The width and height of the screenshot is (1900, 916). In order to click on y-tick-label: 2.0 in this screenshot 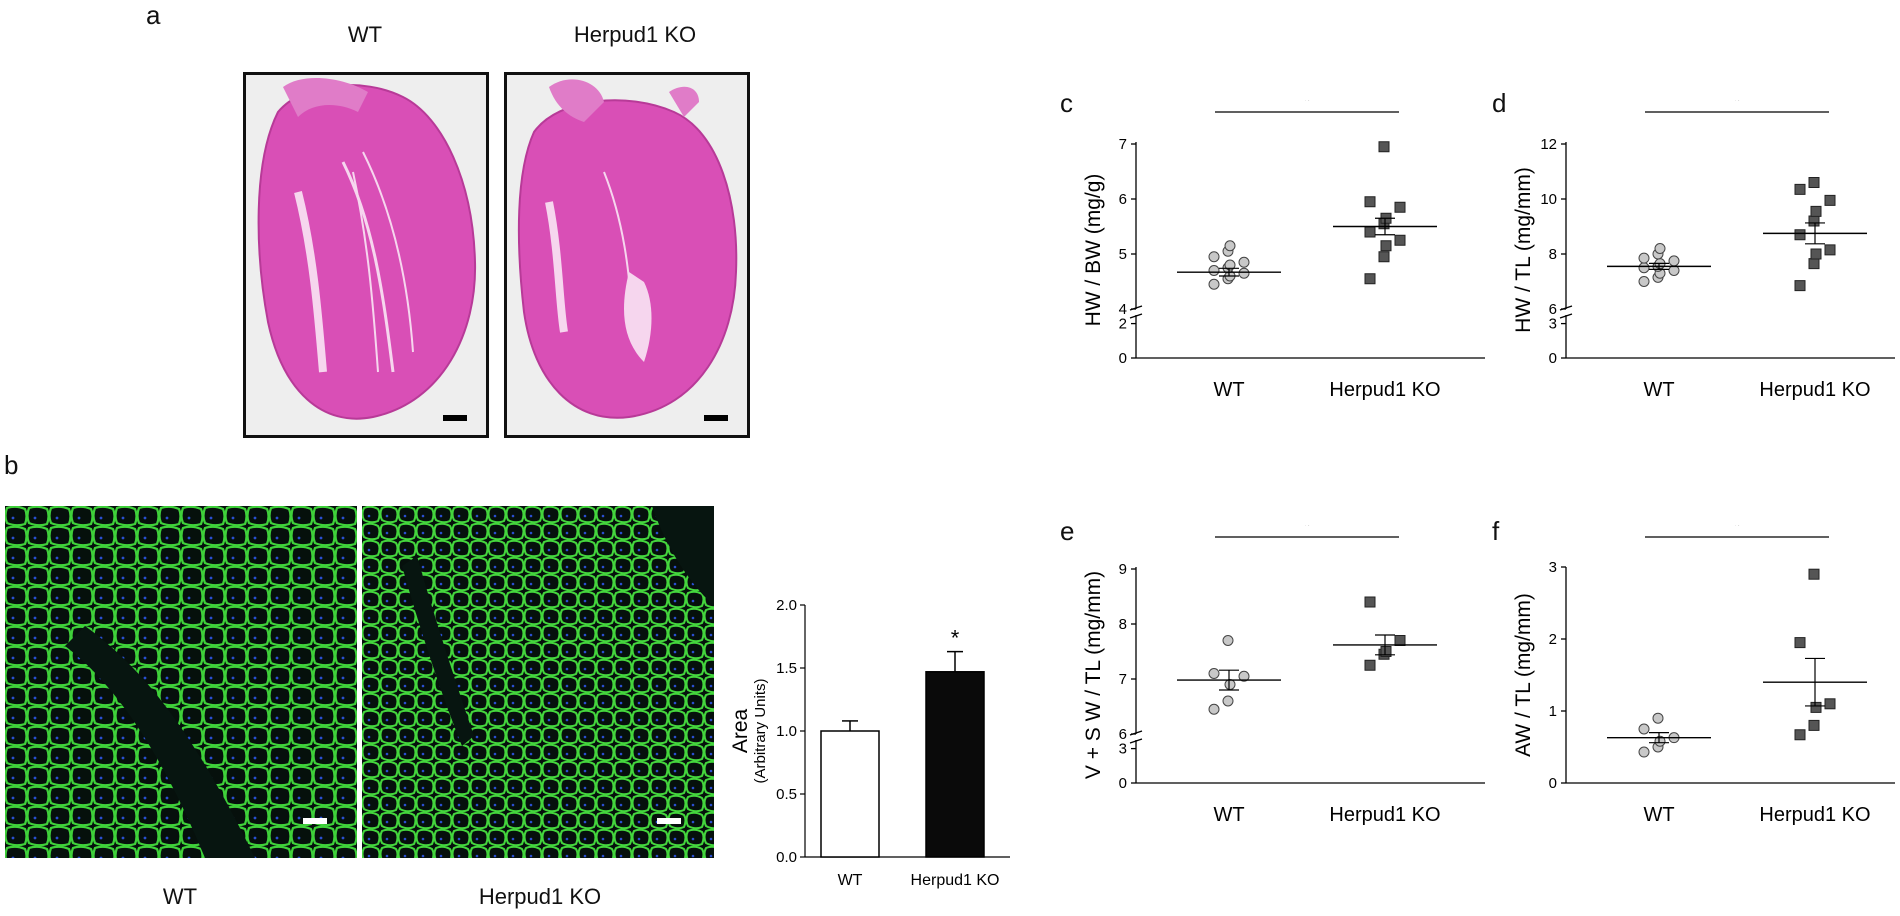, I will do `click(786, 605)`.